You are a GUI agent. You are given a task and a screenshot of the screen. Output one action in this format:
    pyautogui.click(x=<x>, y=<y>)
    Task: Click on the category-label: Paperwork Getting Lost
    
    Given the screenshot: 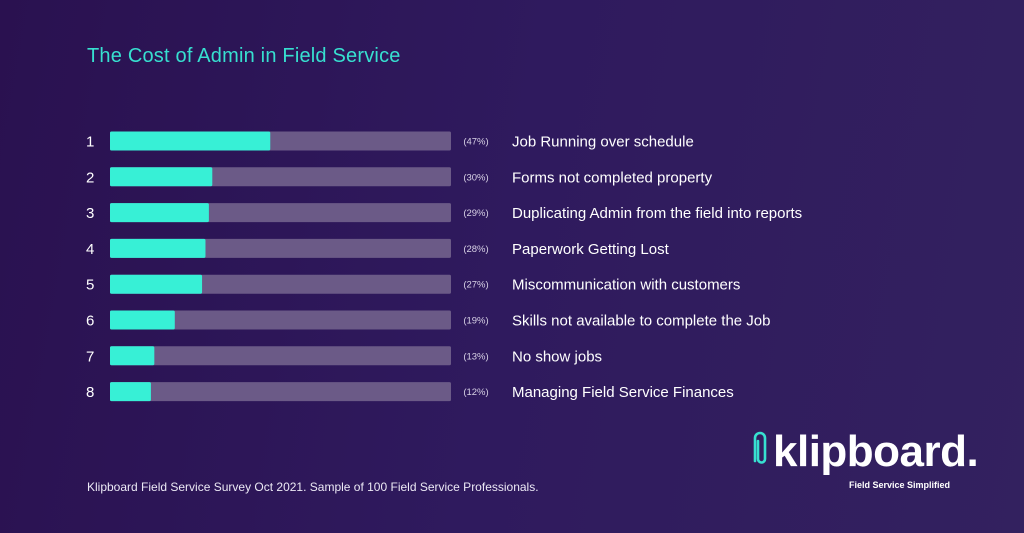 What is the action you would take?
    pyautogui.click(x=591, y=249)
    